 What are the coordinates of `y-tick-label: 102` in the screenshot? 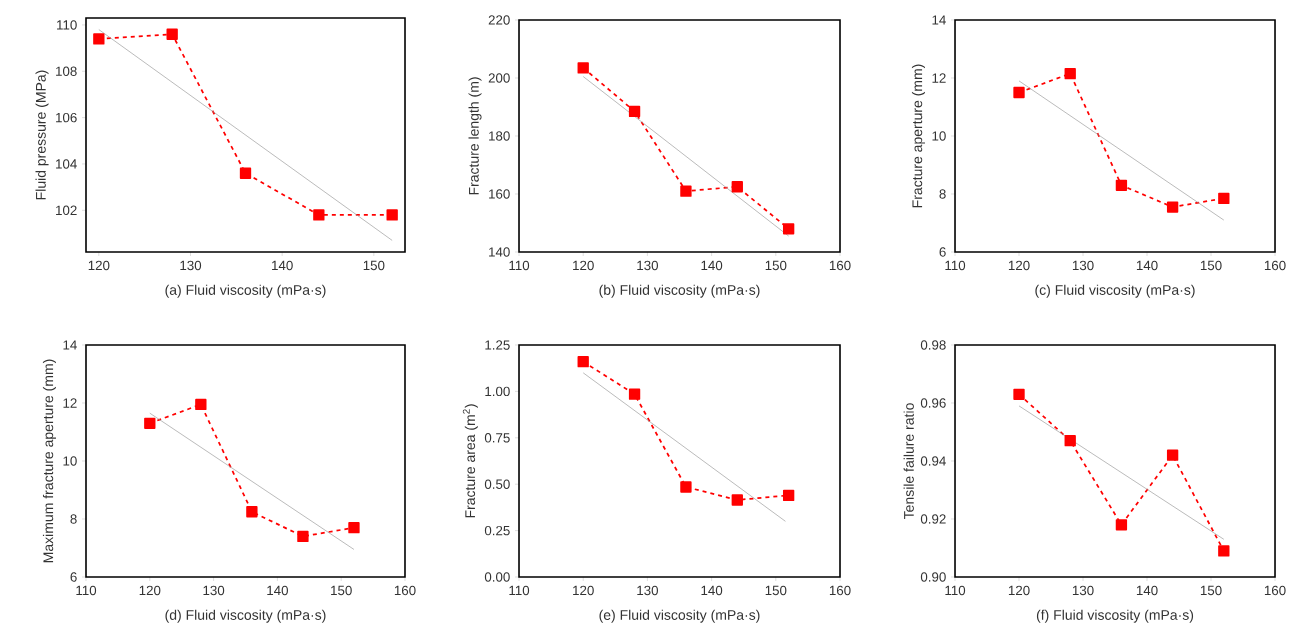 It's located at (66, 210).